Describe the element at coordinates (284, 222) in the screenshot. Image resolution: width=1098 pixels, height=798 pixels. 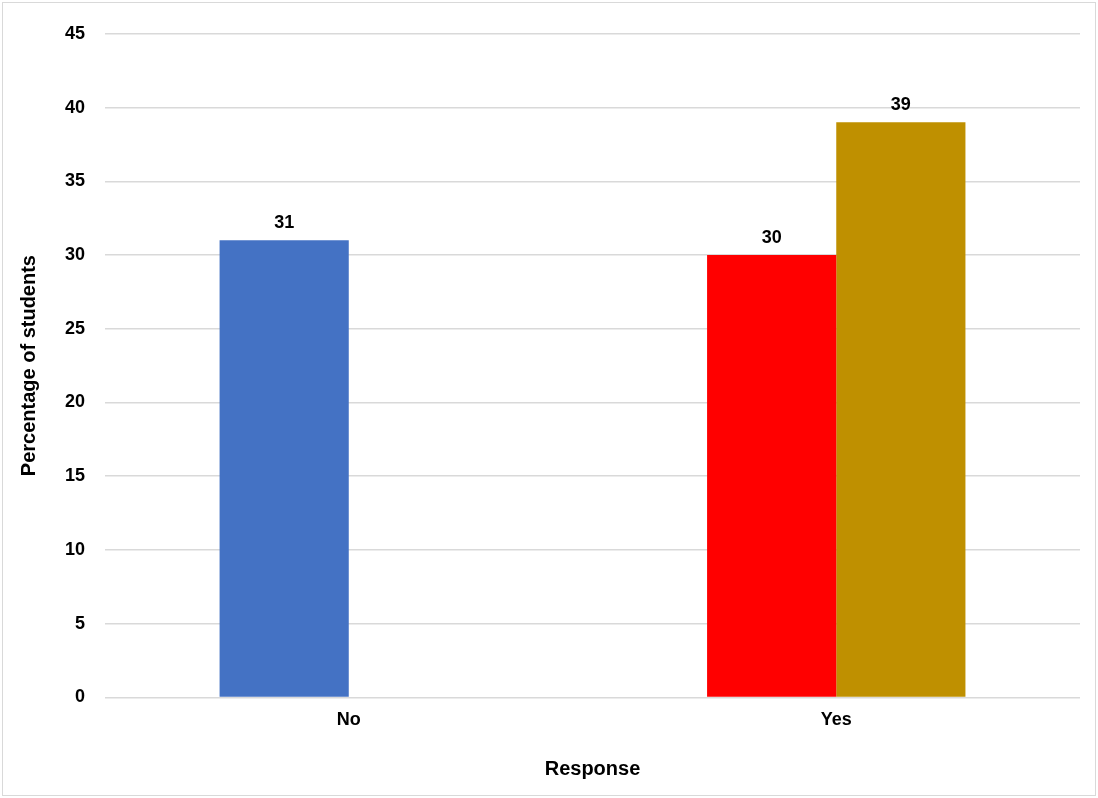
I see `data-label: 31` at that location.